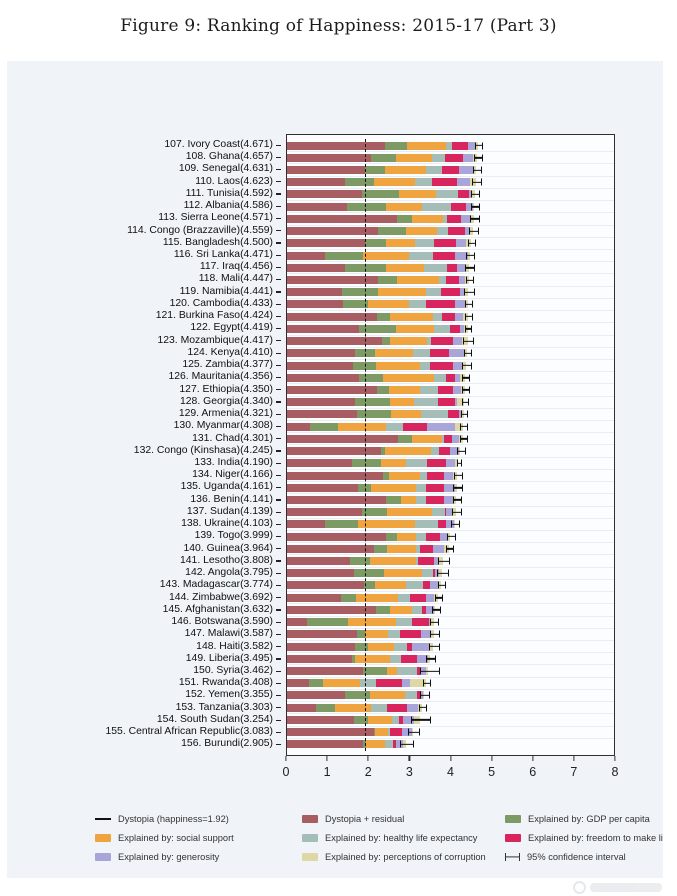  What do you see at coordinates (409, 758) in the screenshot?
I see `x-tick-mark` at bounding box center [409, 758].